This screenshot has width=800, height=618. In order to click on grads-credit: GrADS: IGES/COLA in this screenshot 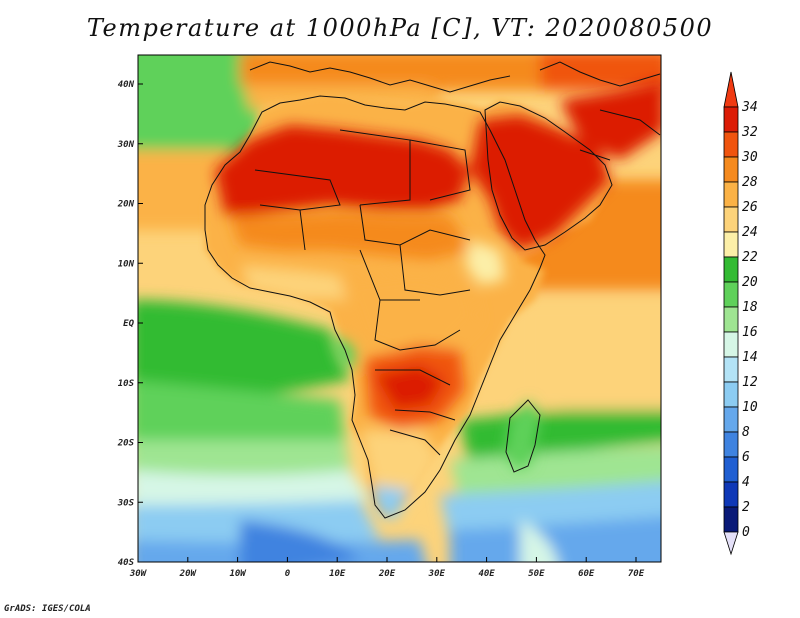, I will do `click(47, 609)`.